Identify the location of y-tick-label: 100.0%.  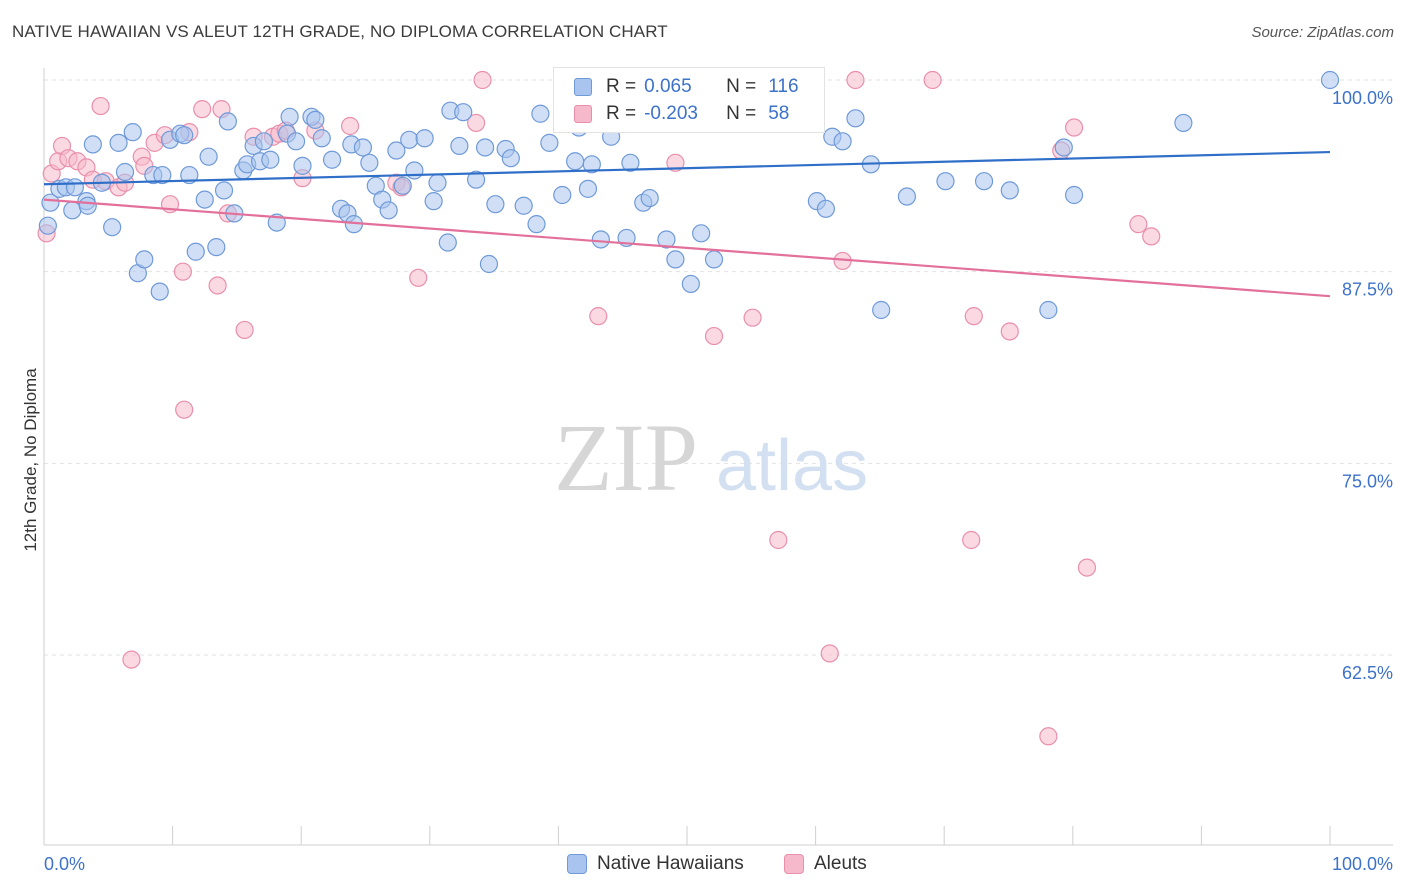
(1362, 98).